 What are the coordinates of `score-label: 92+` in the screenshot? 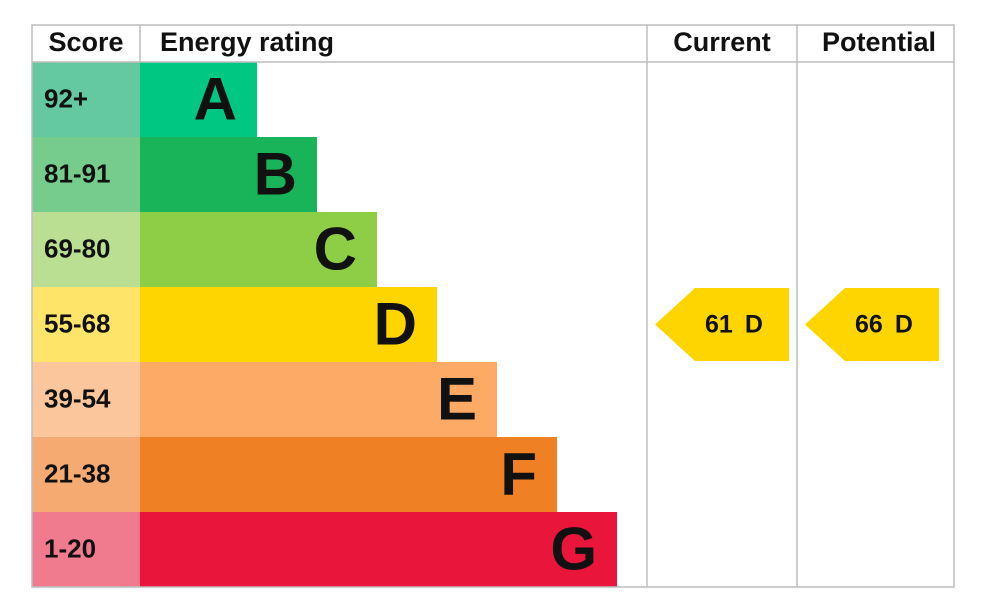 It's located at (66, 98).